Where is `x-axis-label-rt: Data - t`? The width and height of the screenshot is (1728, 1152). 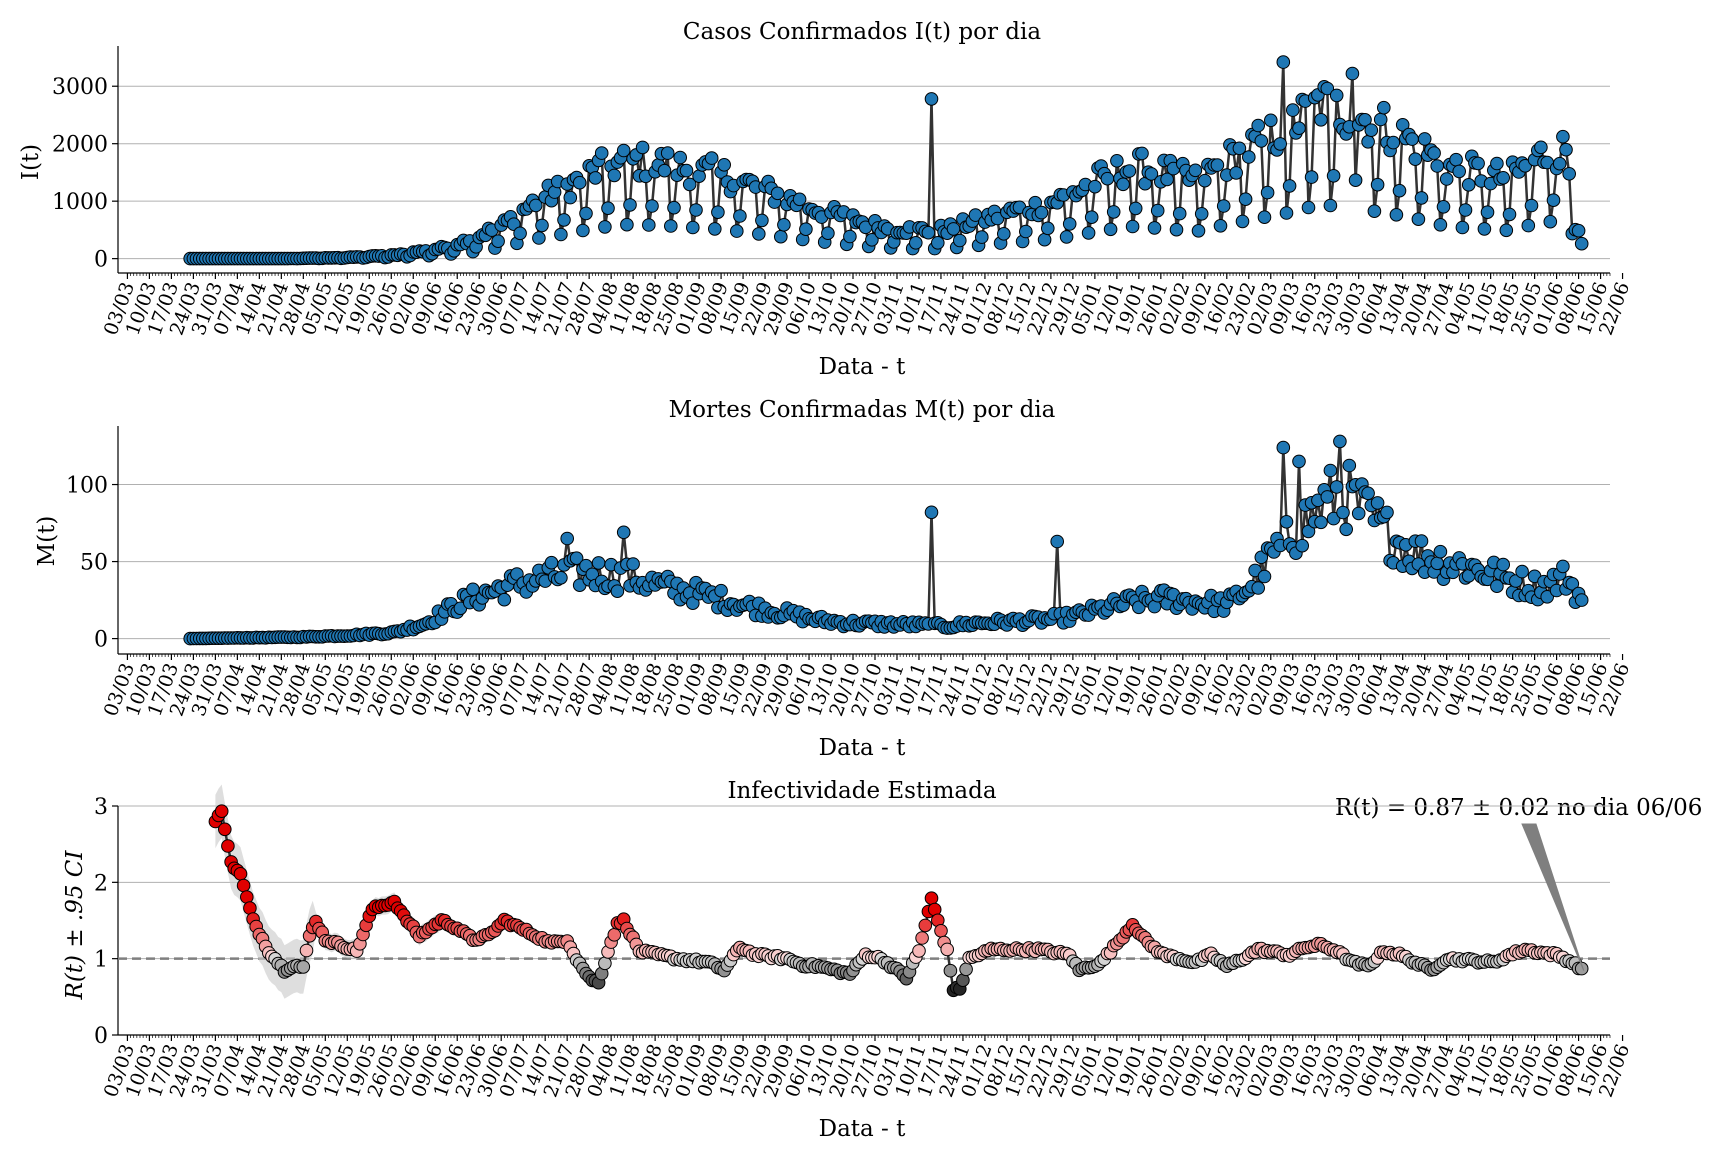
x-axis-label-rt: Data - t is located at coordinates (863, 1129).